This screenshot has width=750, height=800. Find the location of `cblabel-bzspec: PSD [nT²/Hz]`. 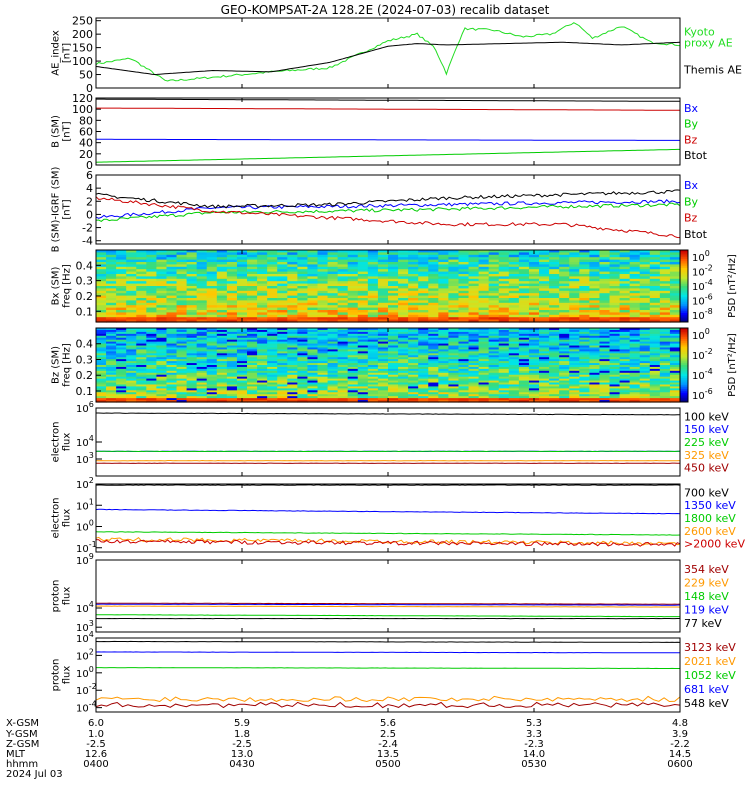

cblabel-bzspec: PSD [nT²/Hz] is located at coordinates (732, 365).